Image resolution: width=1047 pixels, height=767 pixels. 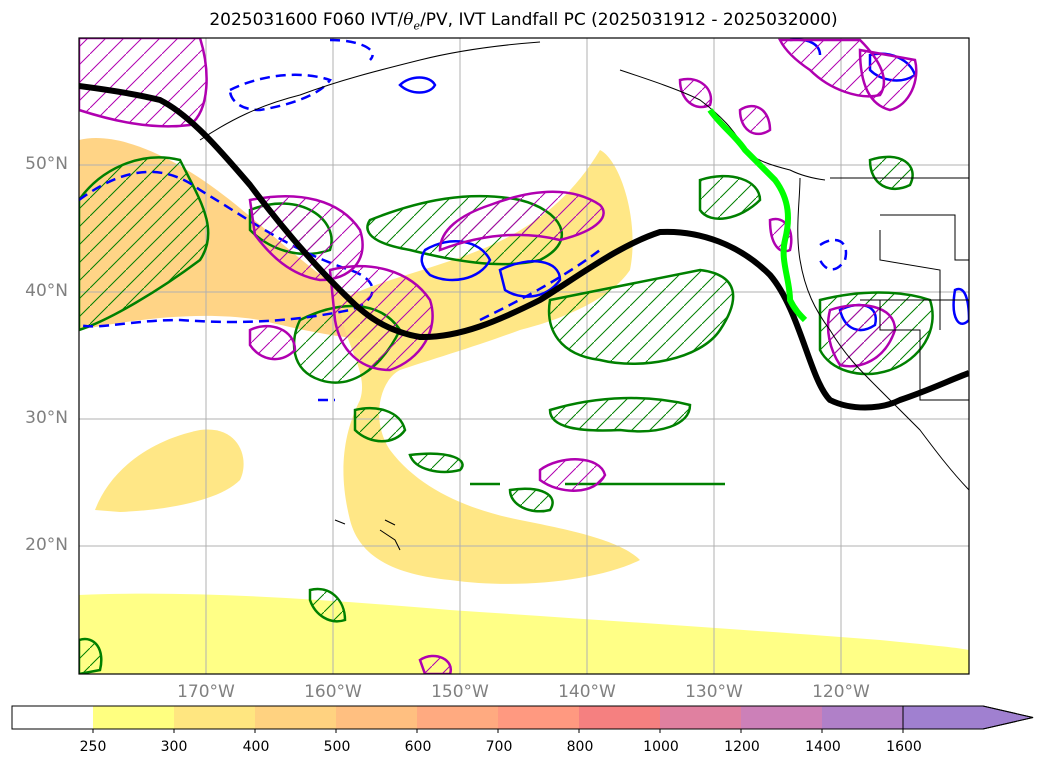 I want to click on lon-label-170w: 170°W, so click(x=206, y=692).